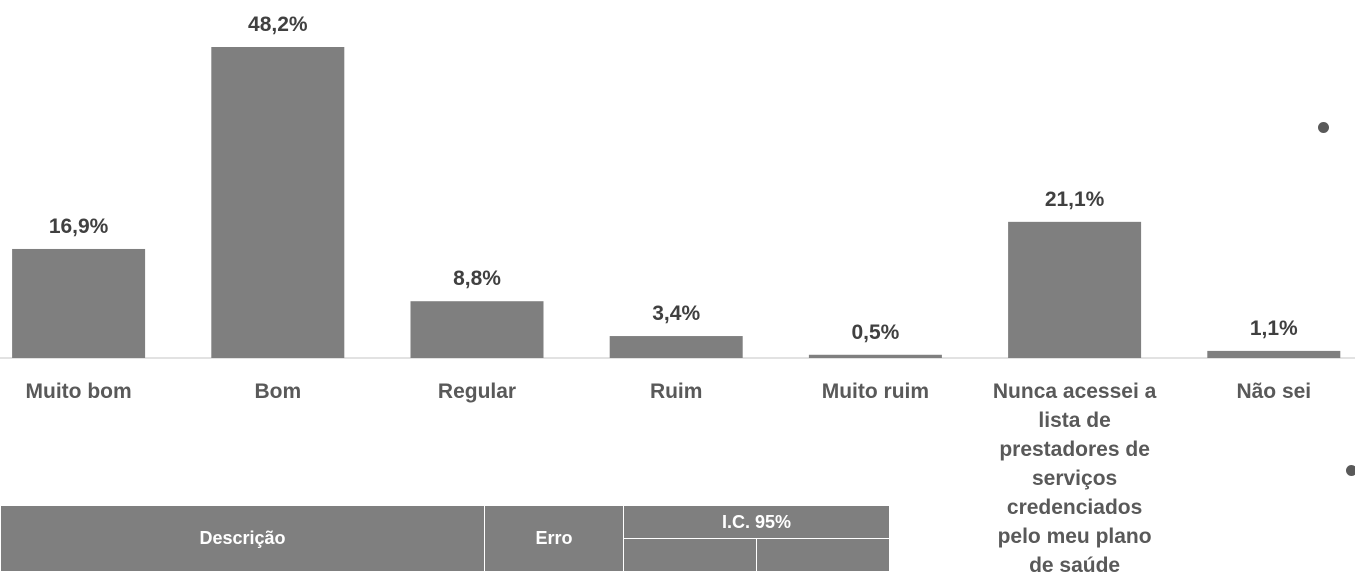 The width and height of the screenshot is (1355, 577). Describe the element at coordinates (676, 313) in the screenshot. I see `data-label: 3,4%` at that location.